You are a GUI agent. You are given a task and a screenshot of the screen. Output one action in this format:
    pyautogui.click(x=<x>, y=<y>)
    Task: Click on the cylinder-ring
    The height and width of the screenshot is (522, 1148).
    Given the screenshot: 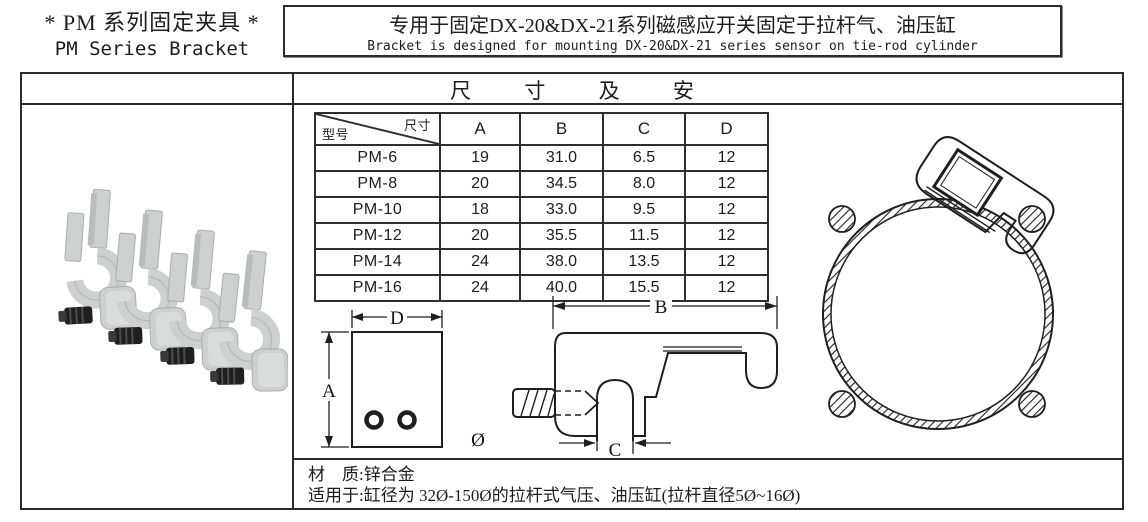 What is the action you would take?
    pyautogui.click(x=938, y=314)
    